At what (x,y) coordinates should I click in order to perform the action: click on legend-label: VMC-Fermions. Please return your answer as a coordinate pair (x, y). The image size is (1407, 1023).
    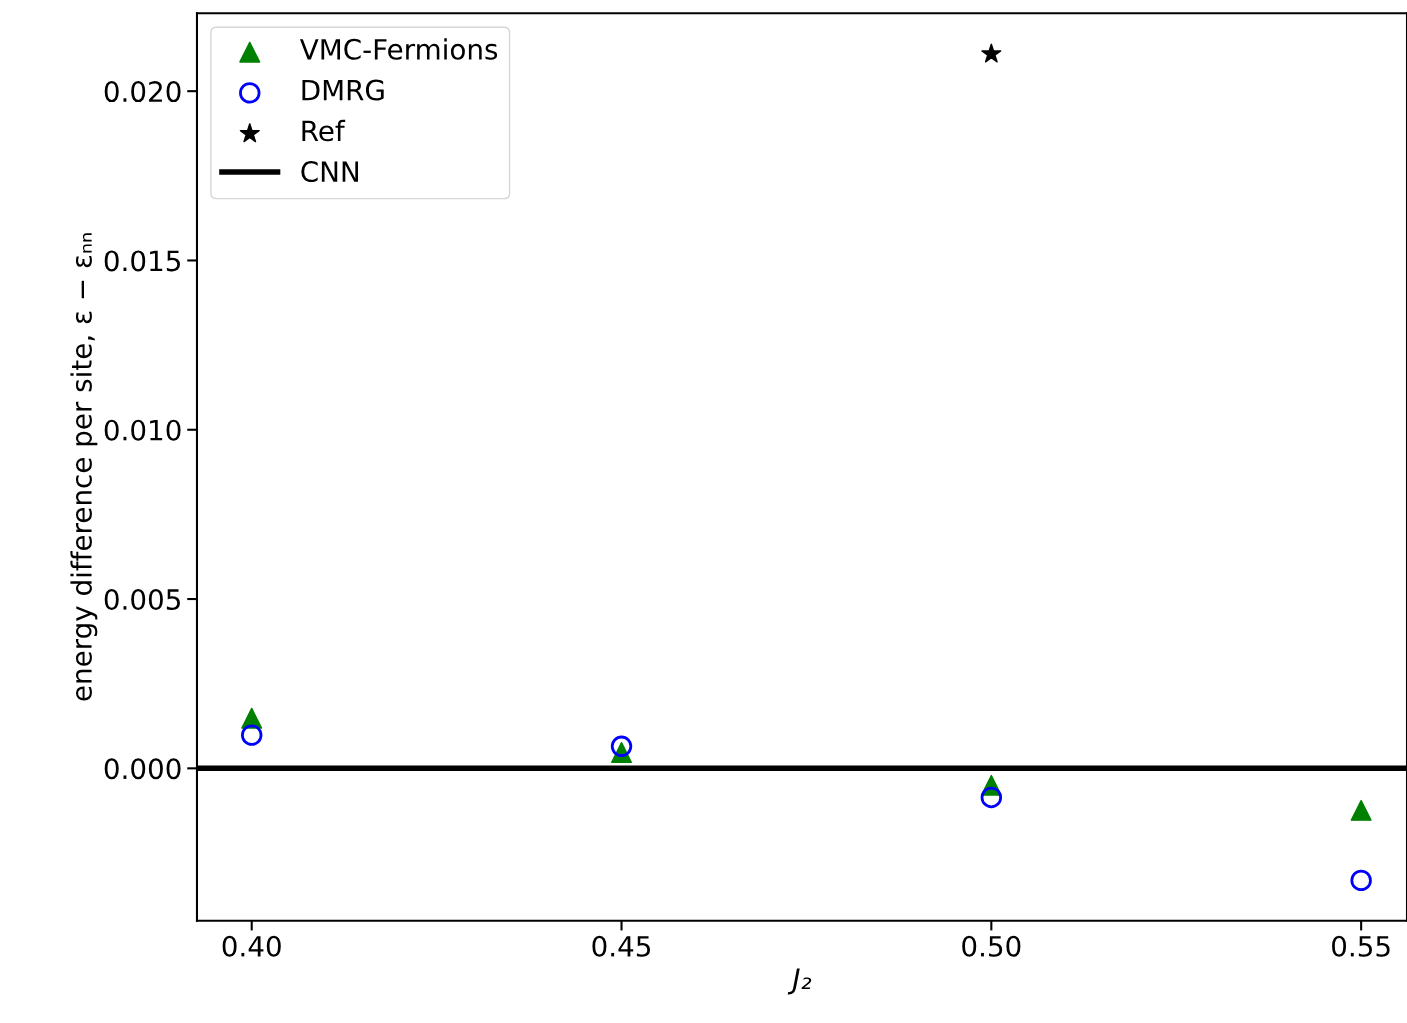
    Looking at the image, I should click on (398, 49).